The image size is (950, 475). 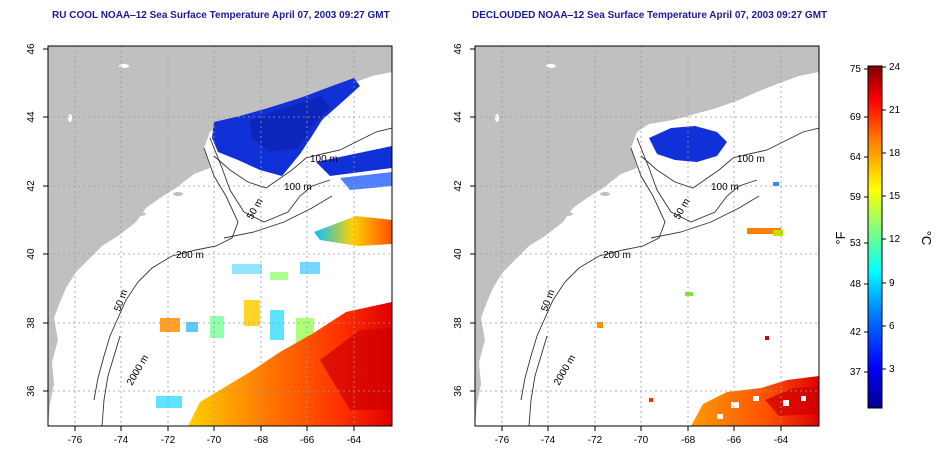 What do you see at coordinates (856, 332) in the screenshot?
I see `colorbar-f-tick: 42` at bounding box center [856, 332].